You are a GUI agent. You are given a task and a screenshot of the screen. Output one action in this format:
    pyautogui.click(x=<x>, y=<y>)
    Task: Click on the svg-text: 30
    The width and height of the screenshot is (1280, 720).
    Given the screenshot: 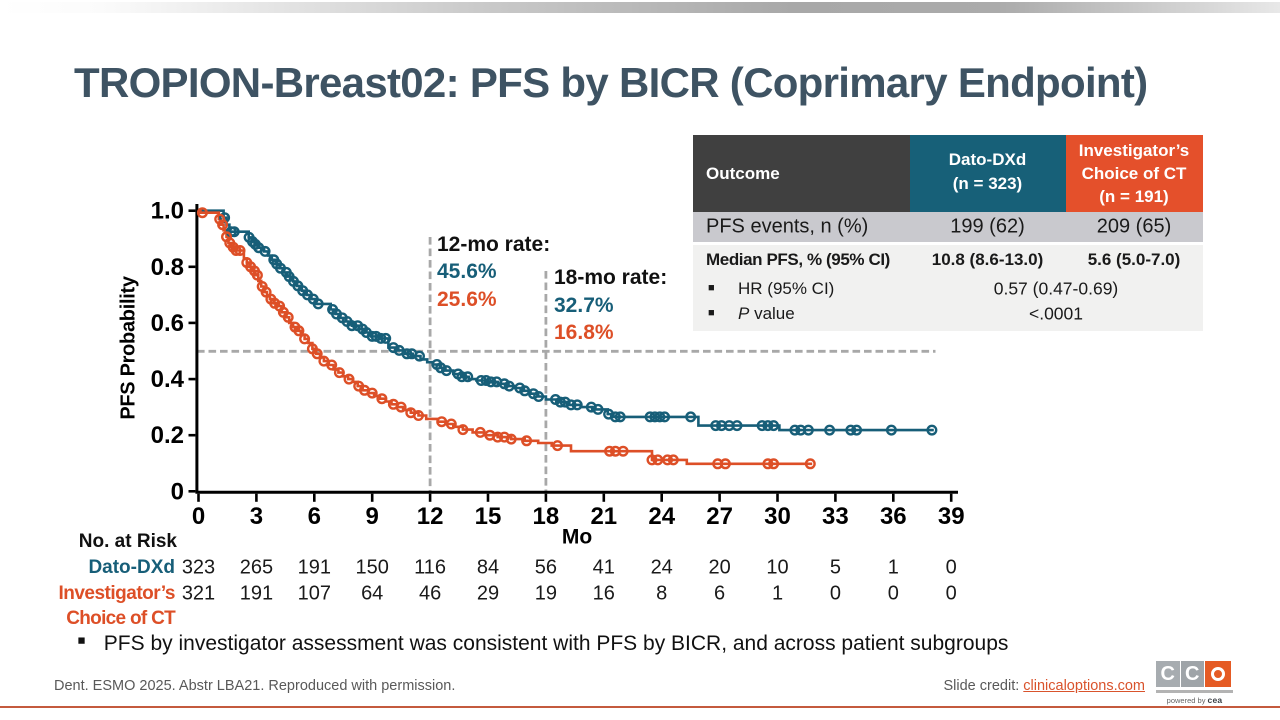 What is the action you would take?
    pyautogui.click(x=777, y=516)
    